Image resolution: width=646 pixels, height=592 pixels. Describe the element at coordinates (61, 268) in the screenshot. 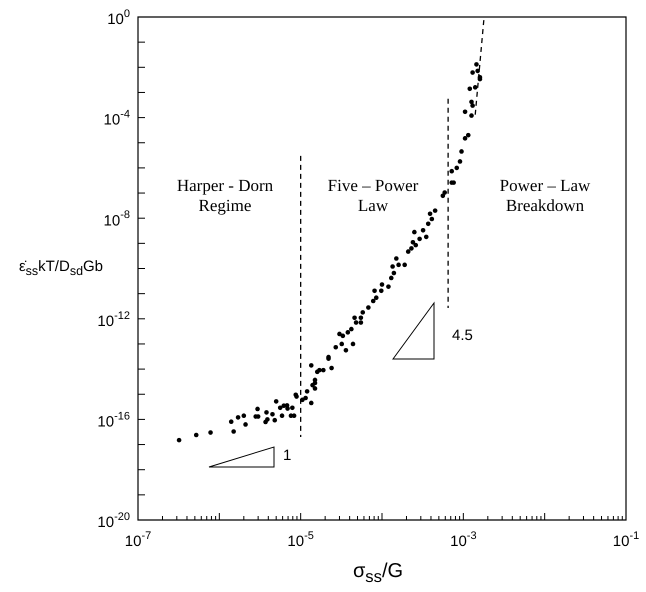

I see `y-axis-title: ε̇$_{ss}$kT/D$_{sd}$Gb` at that location.